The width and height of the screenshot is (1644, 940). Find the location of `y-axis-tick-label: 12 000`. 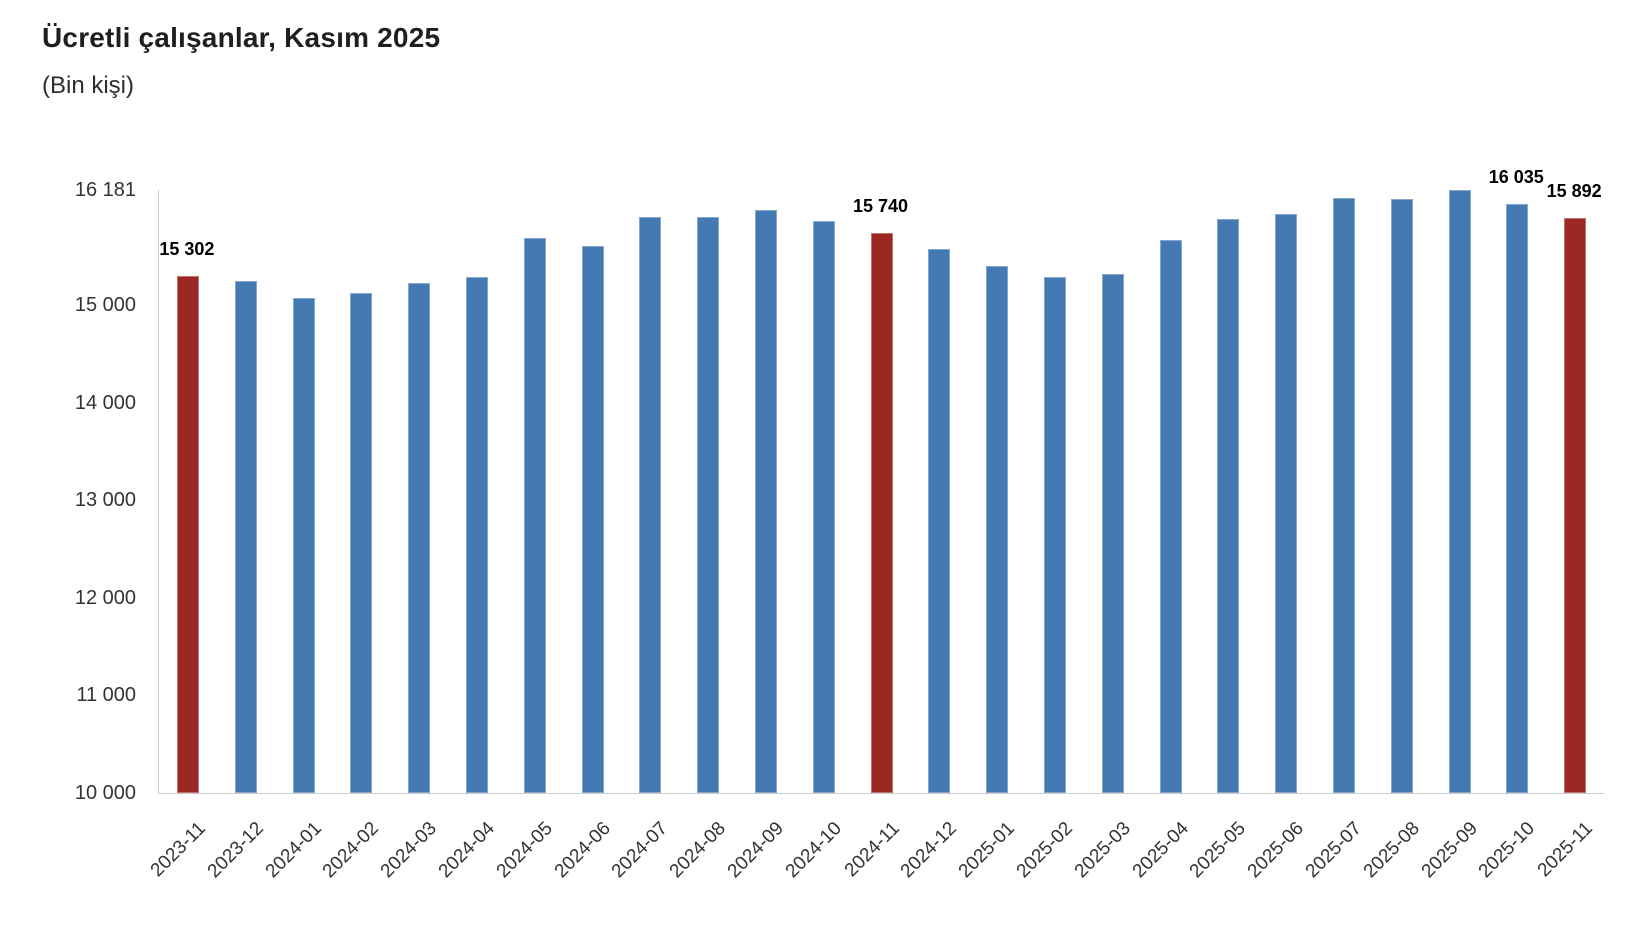

y-axis-tick-label: 12 000 is located at coordinates (105, 597).